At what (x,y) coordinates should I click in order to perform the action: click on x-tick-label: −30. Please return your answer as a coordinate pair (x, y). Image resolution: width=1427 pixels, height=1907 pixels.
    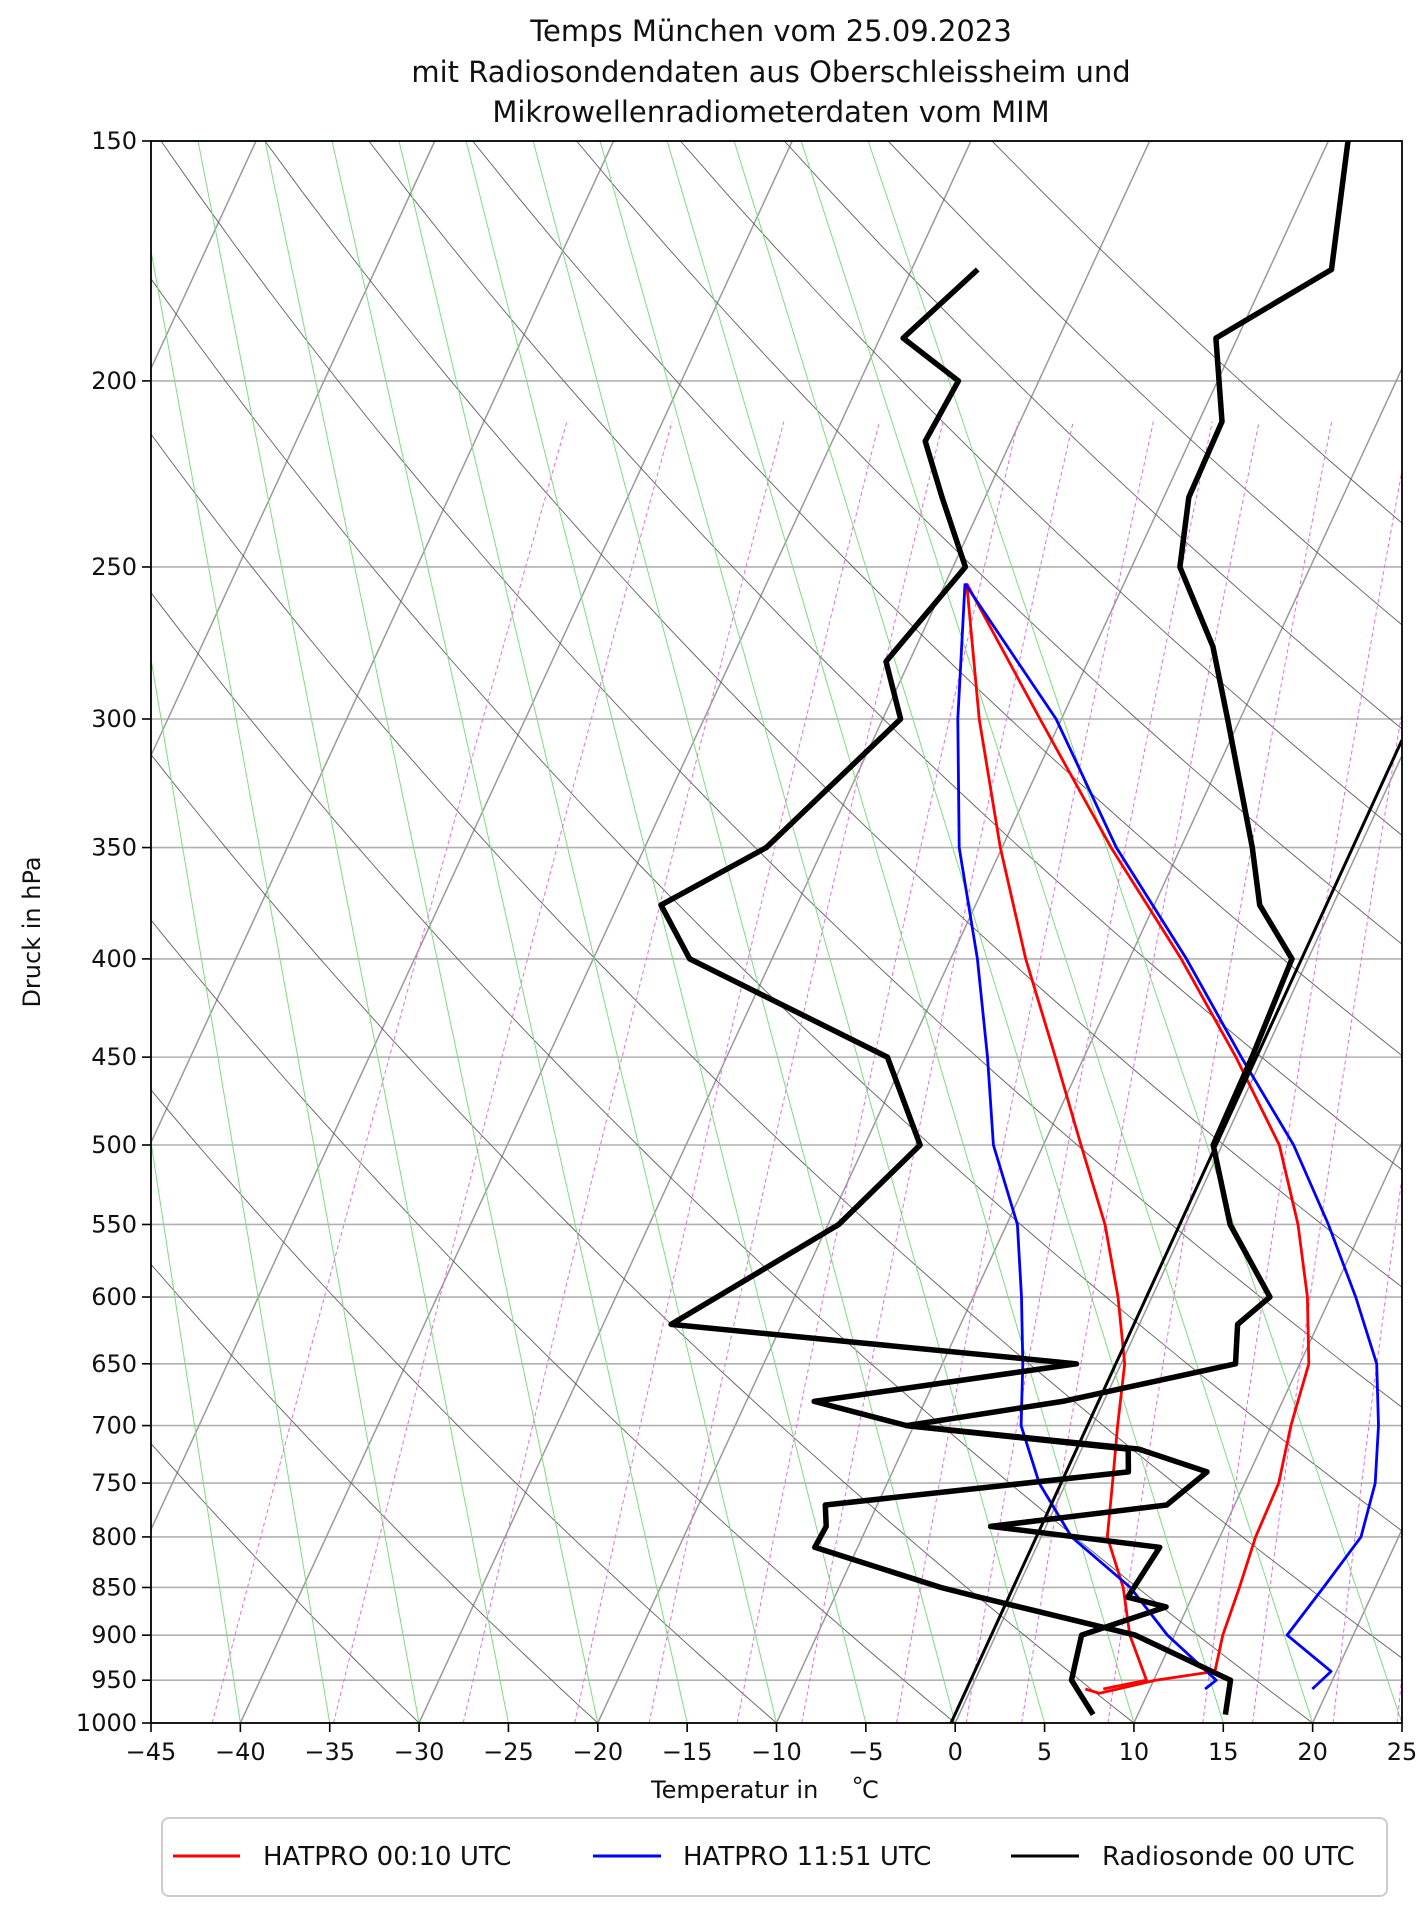
    Looking at the image, I should click on (419, 1752).